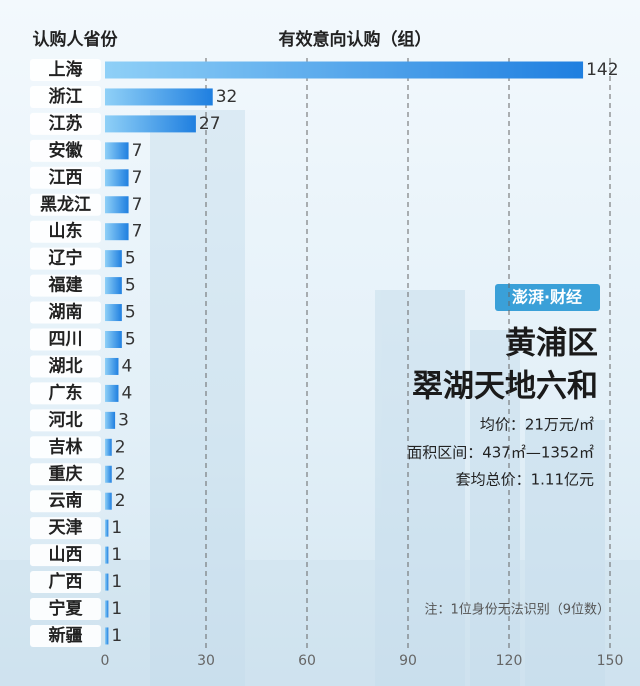 Image resolution: width=640 pixels, height=686 pixels. What do you see at coordinates (355, 39) in the screenshot?
I see `x-axis-title: 有效意向认购（组）` at bounding box center [355, 39].